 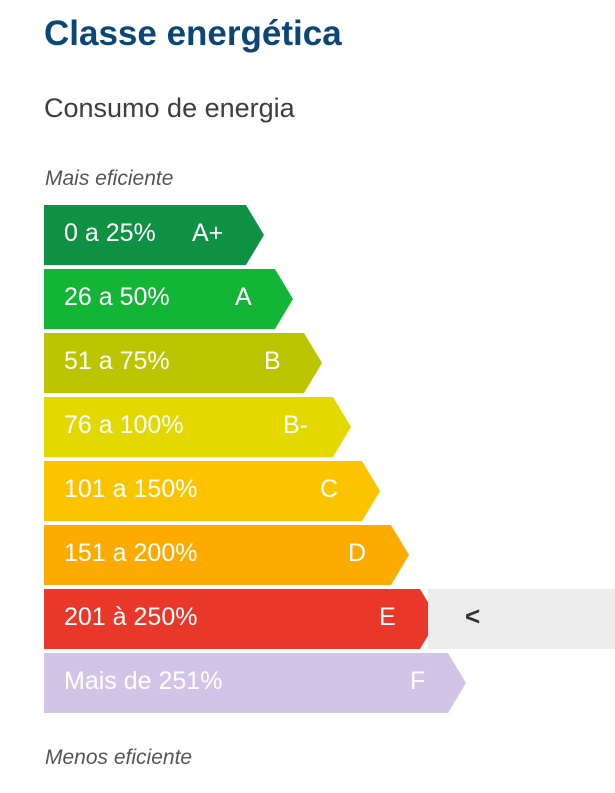 What do you see at coordinates (418, 681) in the screenshot?
I see `rating-grade: F` at bounding box center [418, 681].